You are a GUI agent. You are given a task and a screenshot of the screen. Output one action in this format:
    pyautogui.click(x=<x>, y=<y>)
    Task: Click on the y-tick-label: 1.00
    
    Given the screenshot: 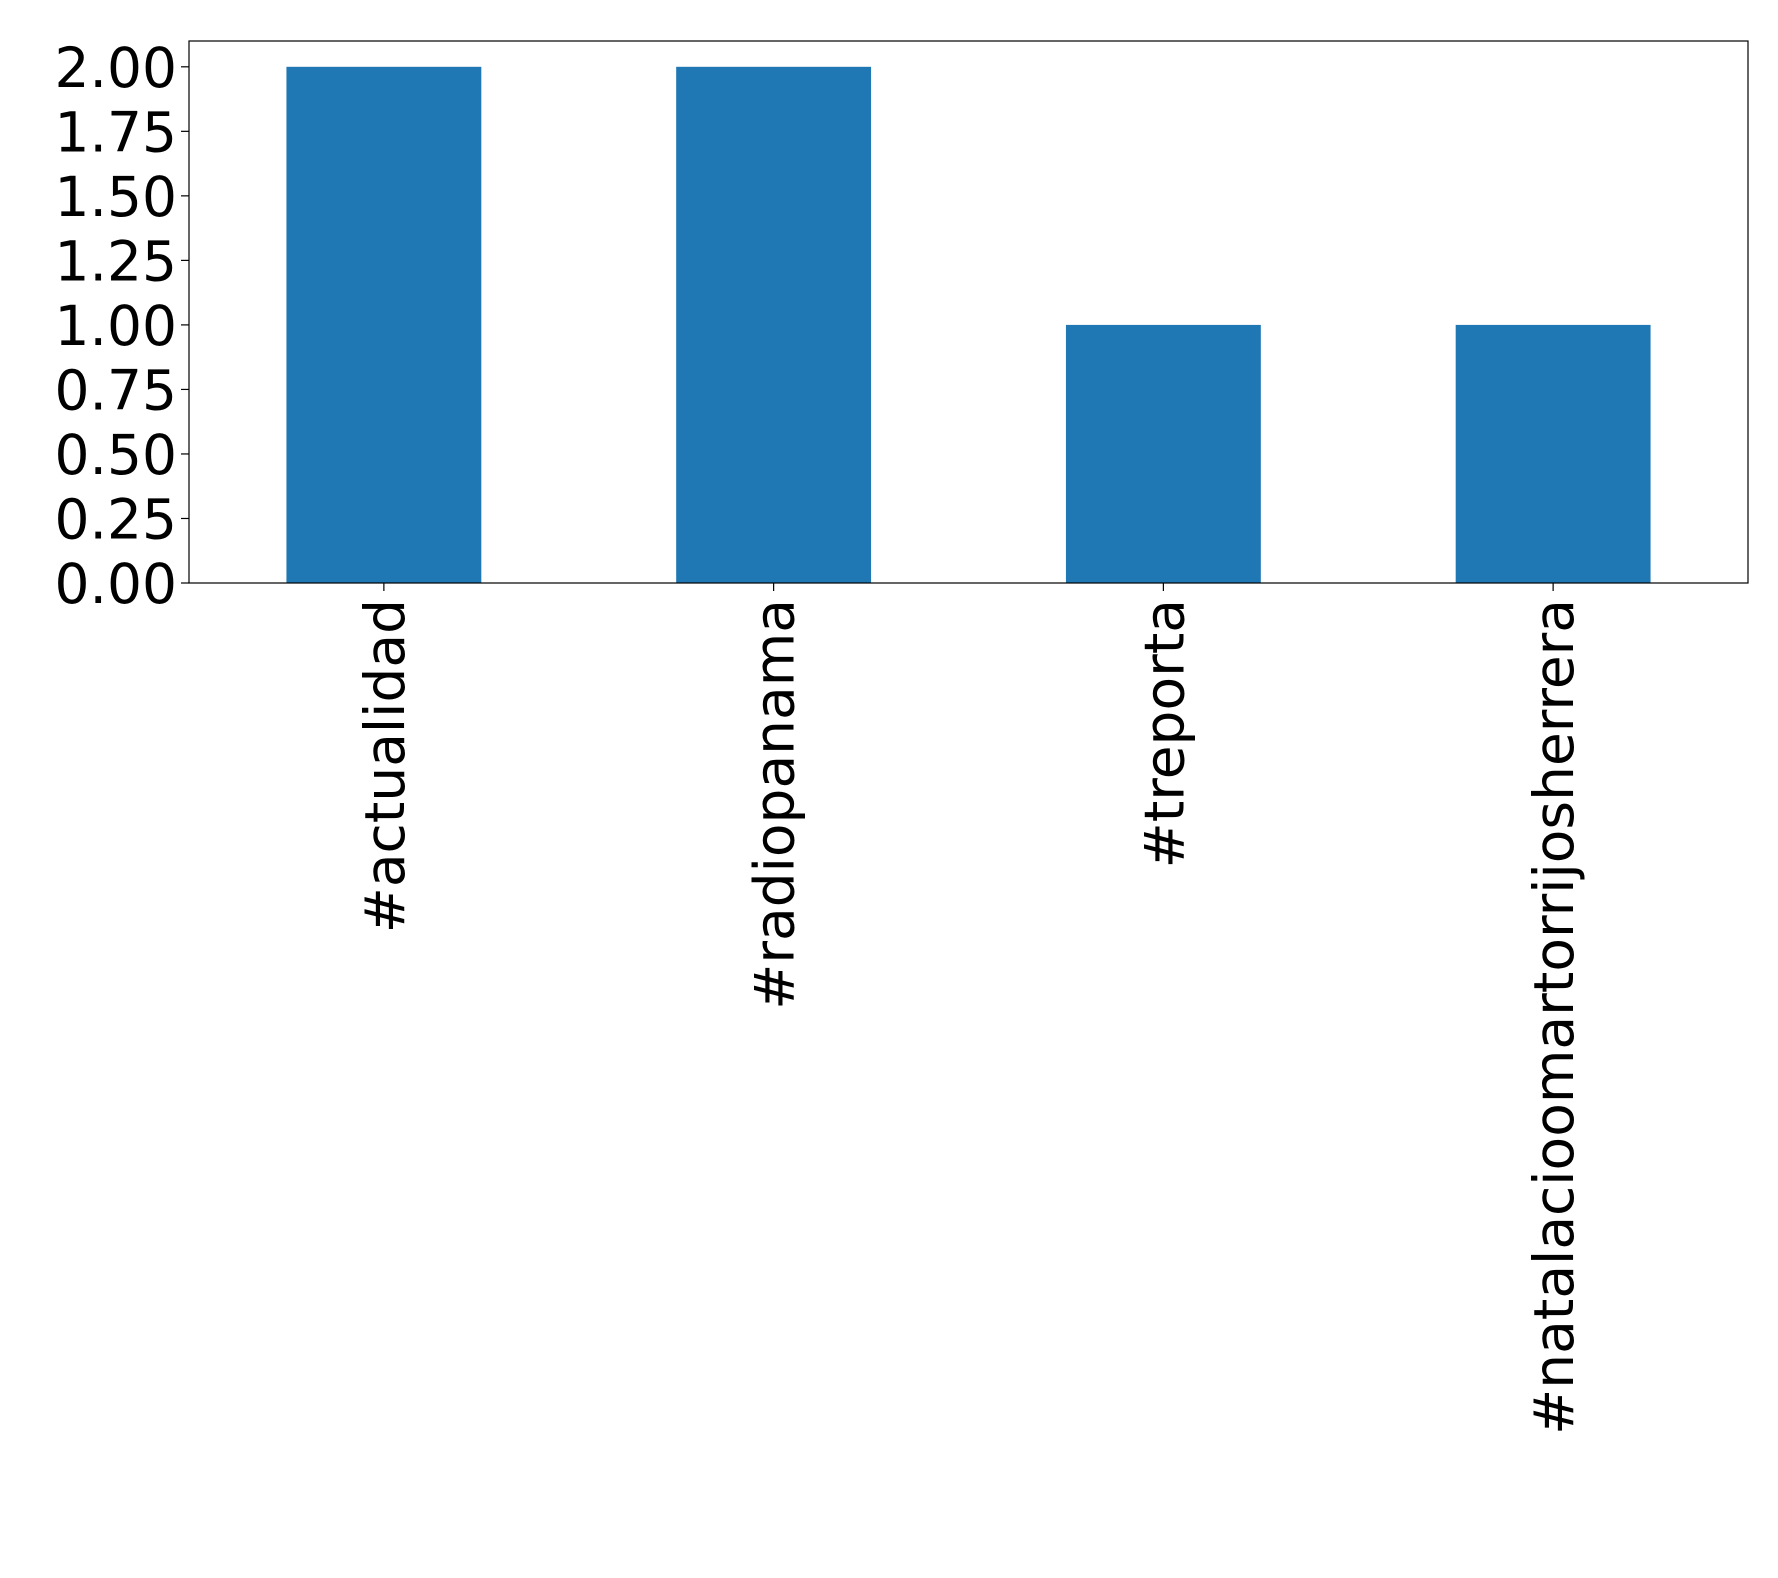 What is the action you would take?
    pyautogui.click(x=116, y=326)
    